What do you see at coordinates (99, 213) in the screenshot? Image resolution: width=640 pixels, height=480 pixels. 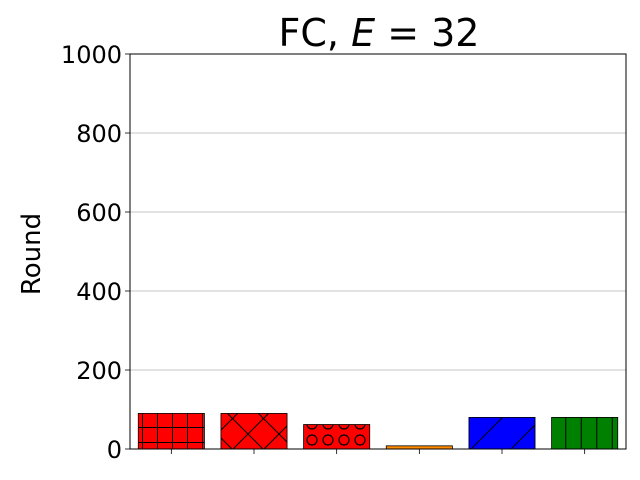 I see `y-tick-label: 600` at bounding box center [99, 213].